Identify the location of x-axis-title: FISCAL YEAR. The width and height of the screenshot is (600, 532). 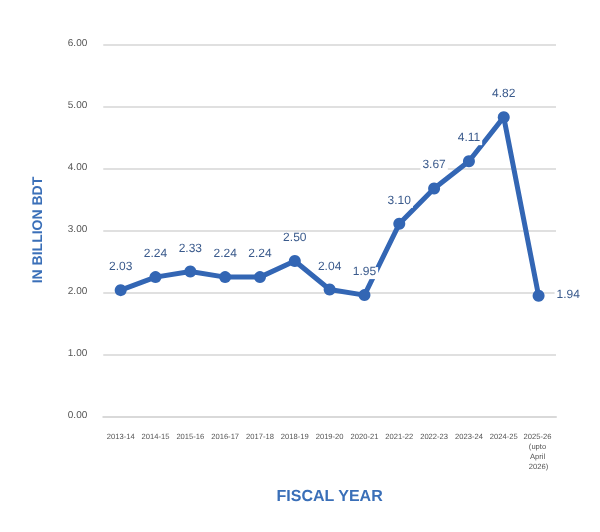
(330, 496).